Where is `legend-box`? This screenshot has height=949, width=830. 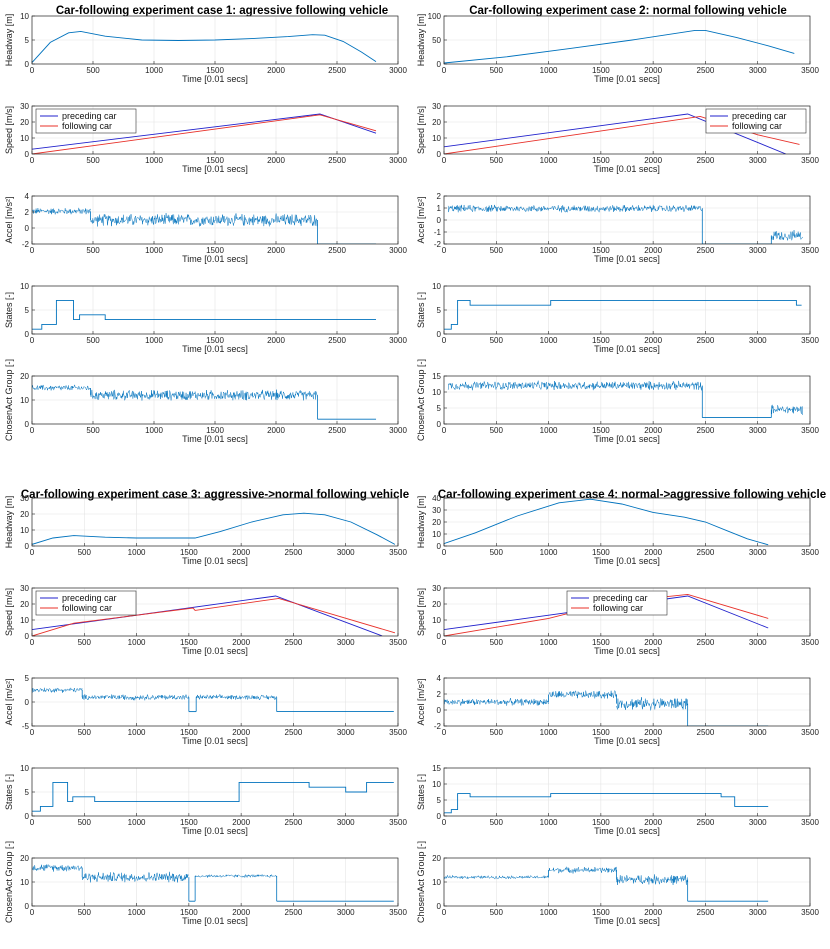 legend-box is located at coordinates (756, 121).